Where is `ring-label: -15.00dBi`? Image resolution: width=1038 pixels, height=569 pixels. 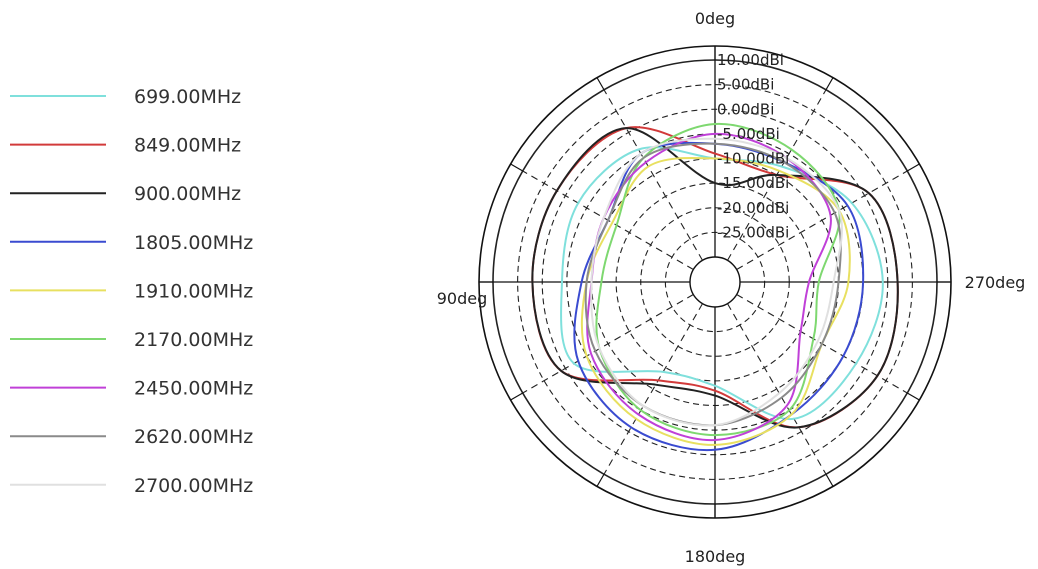
ring-label: -15.00dBi is located at coordinates (753, 183).